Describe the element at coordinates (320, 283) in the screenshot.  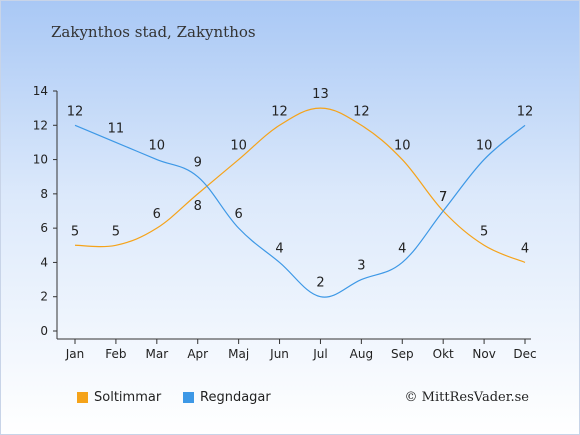
I see `data-label-regndagar: 2` at that location.